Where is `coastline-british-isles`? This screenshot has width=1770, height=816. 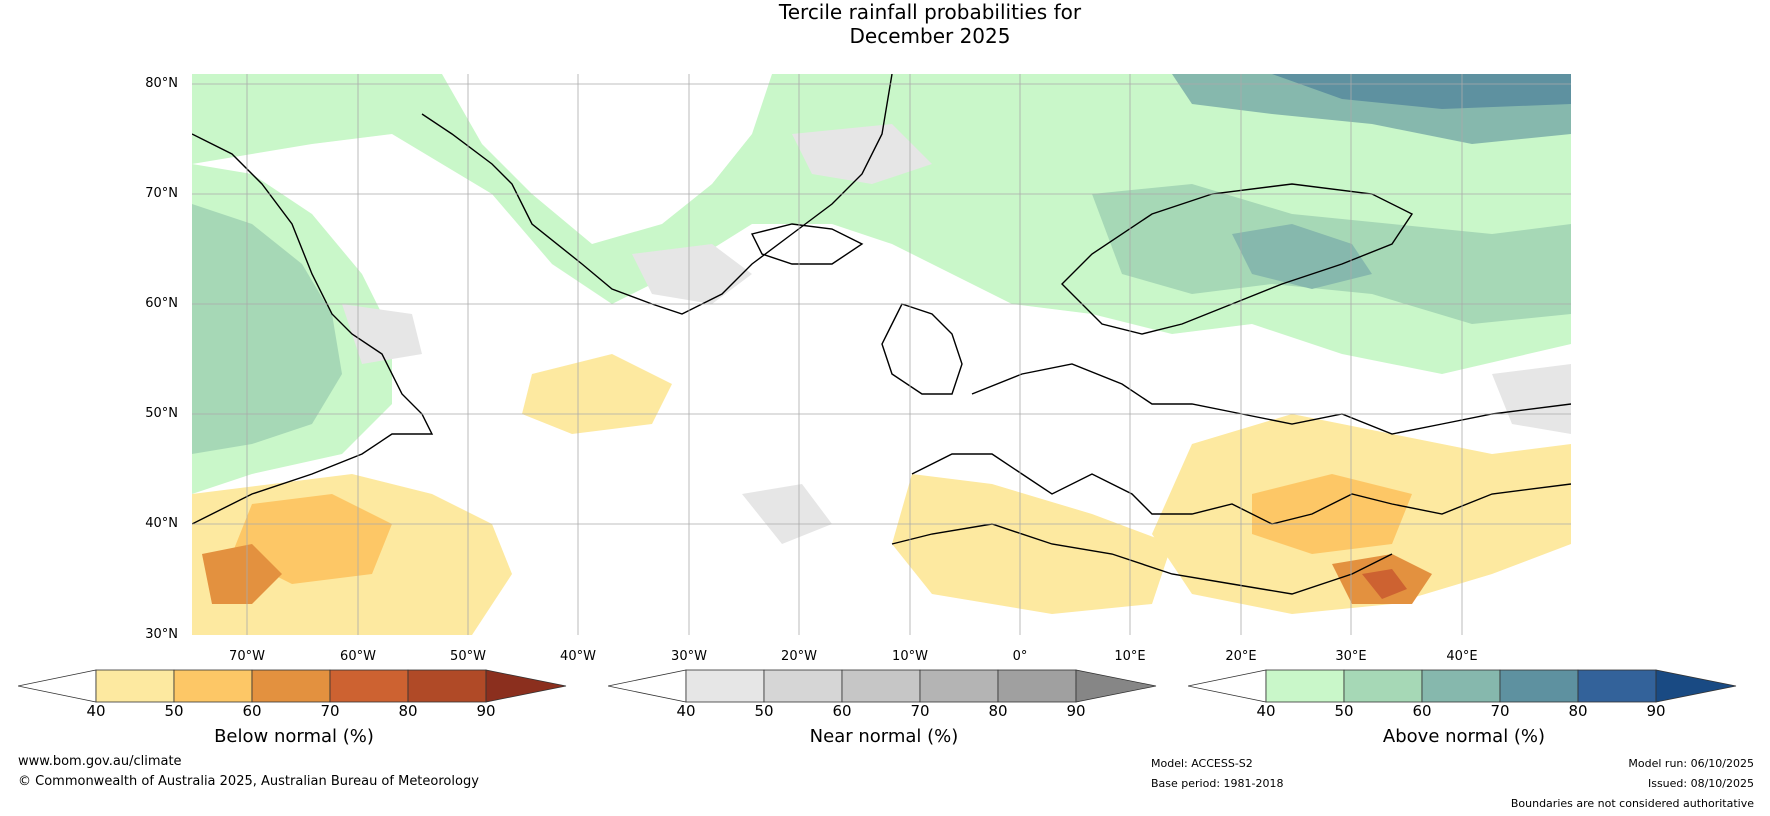
coastline-british-isles is located at coordinates (922, 349).